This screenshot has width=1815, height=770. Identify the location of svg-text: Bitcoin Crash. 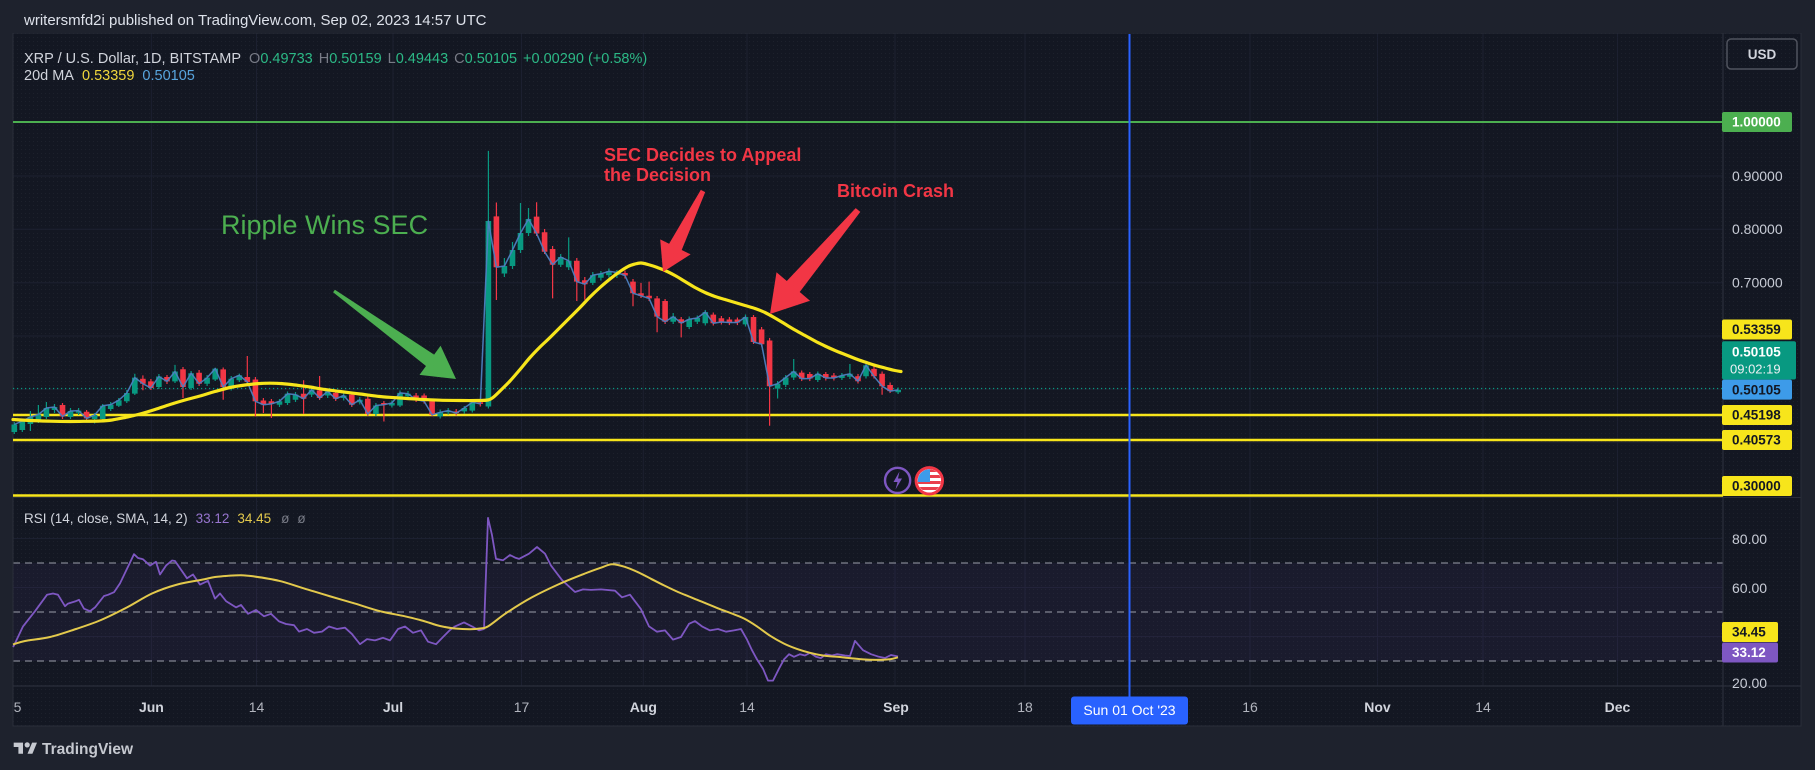
(895, 191).